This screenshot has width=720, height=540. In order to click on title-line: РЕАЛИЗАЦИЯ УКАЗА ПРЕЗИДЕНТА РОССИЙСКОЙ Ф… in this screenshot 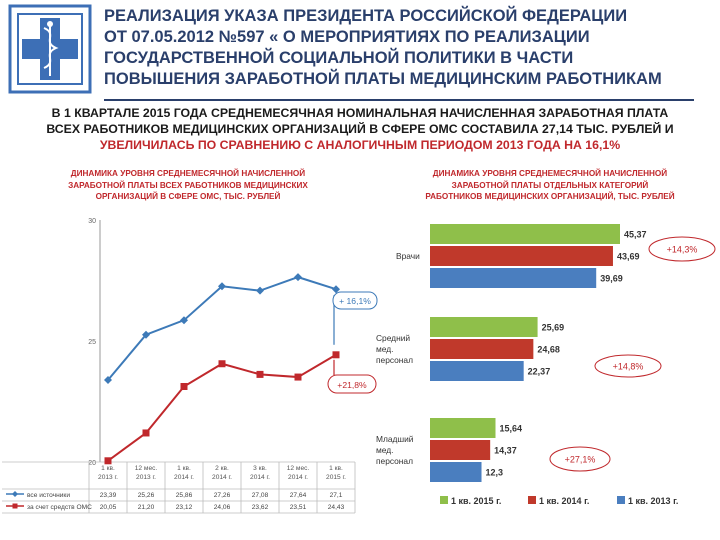, I will do `click(366, 16)`.